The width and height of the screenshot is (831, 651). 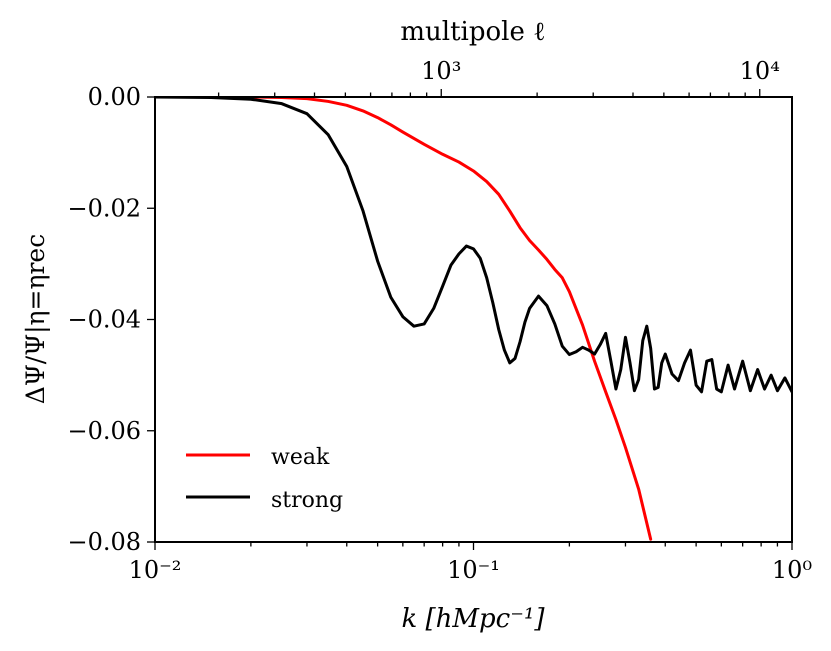 I want to click on x-axis-label: k [hMpc⁻¹], so click(x=473, y=619).